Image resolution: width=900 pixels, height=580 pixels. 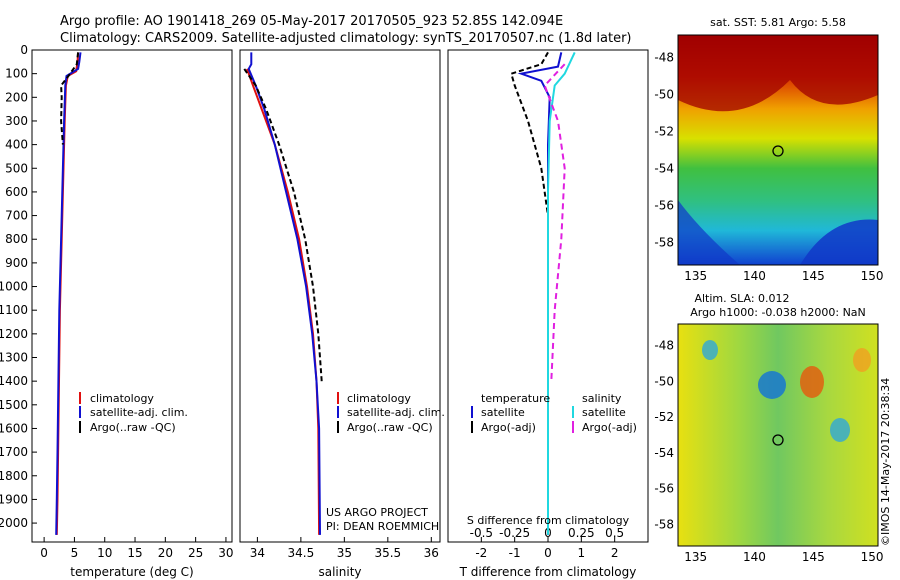 I want to click on x-tick-label: -2, so click(x=481, y=553).